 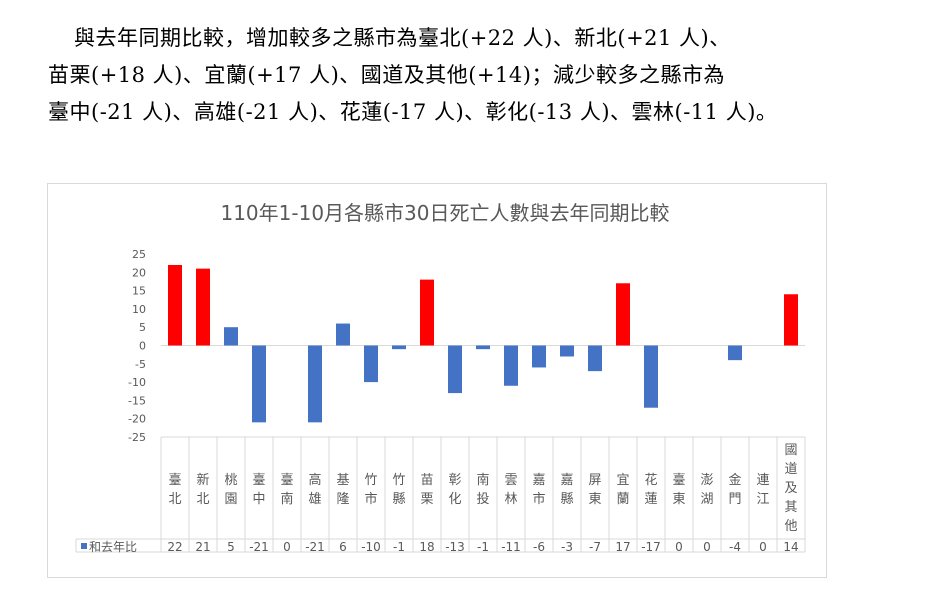 What do you see at coordinates (139, 309) in the screenshot?
I see `y-tick-label: 10` at bounding box center [139, 309].